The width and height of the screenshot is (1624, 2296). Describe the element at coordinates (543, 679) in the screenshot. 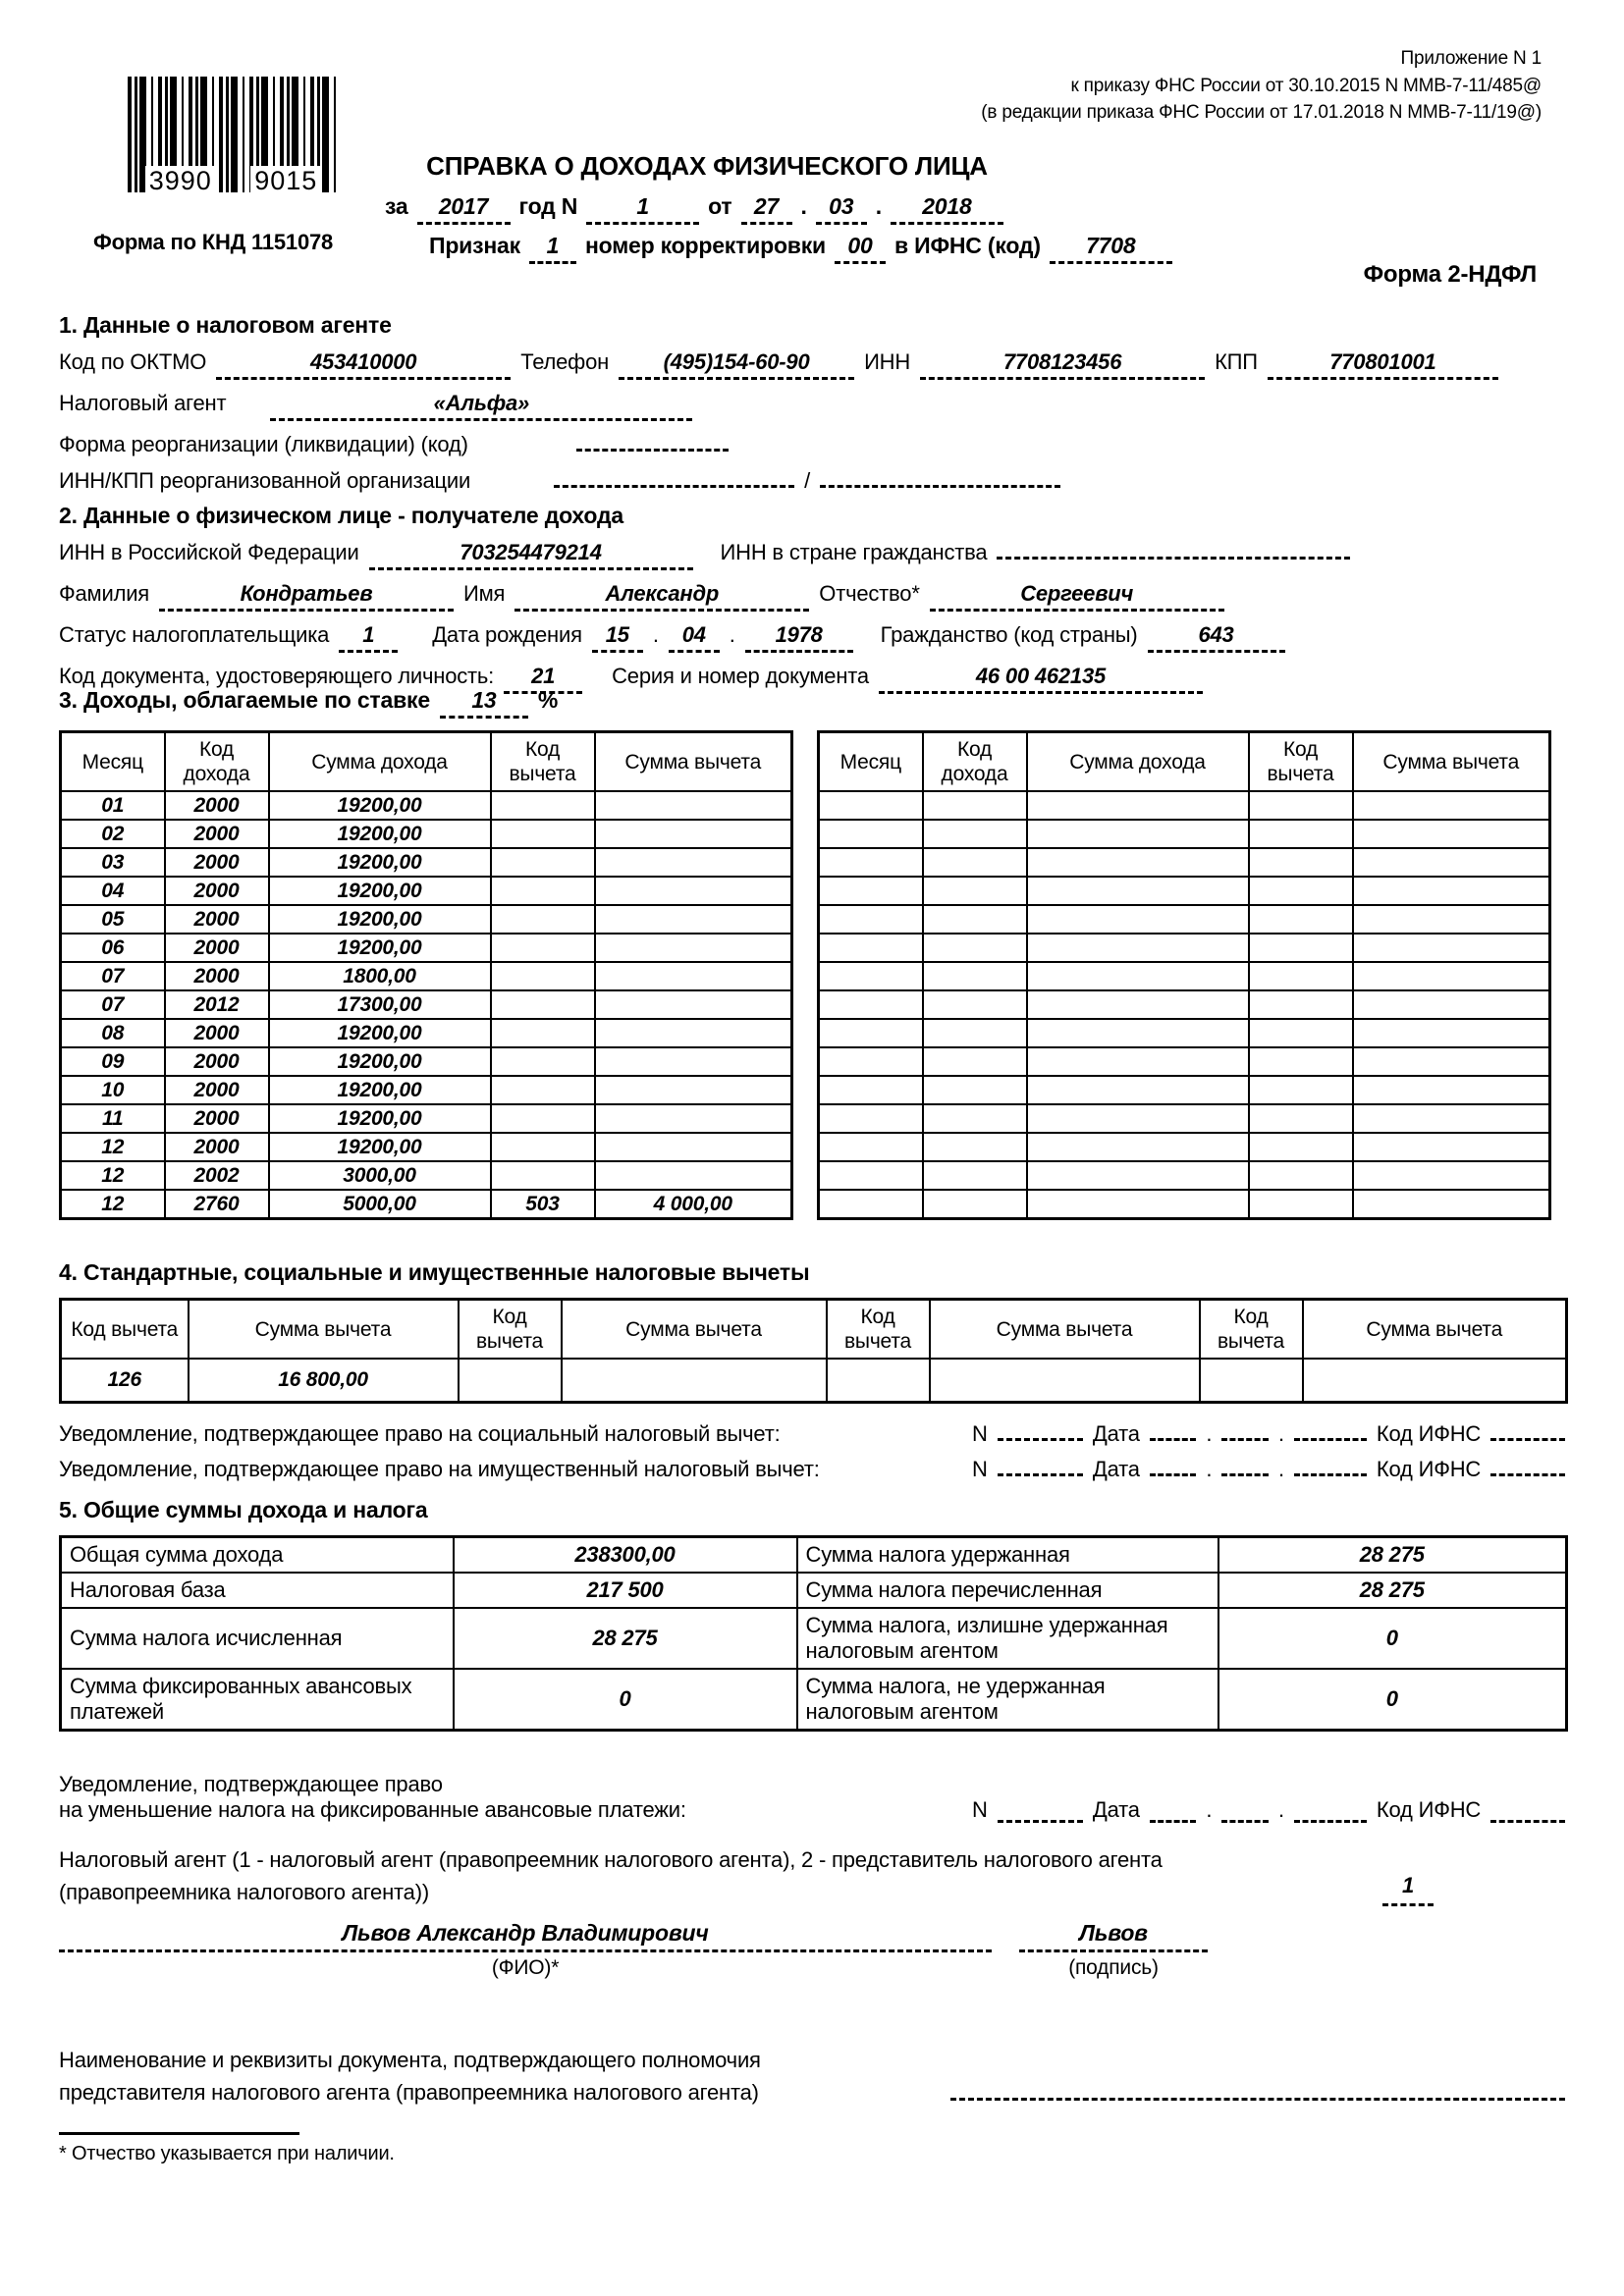

I see `doc-code-field: 21` at that location.